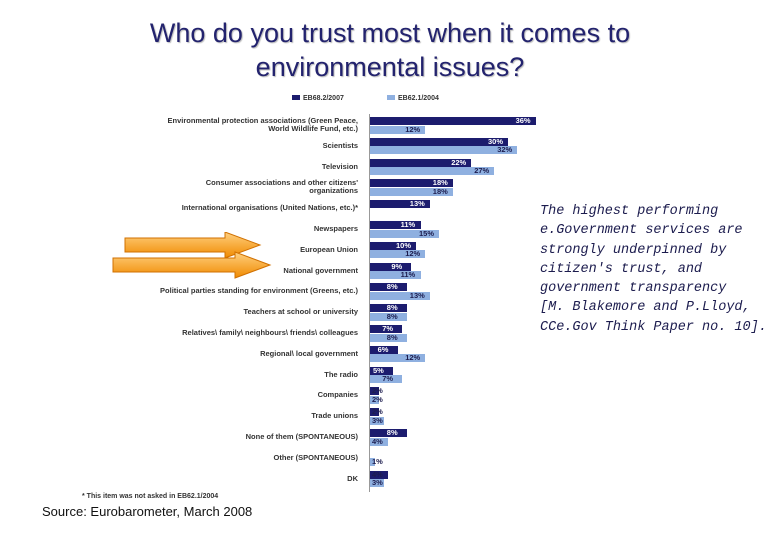 This screenshot has height=540, width=780. Describe the element at coordinates (340, 145) in the screenshot. I see `category-label: Scientists` at that location.